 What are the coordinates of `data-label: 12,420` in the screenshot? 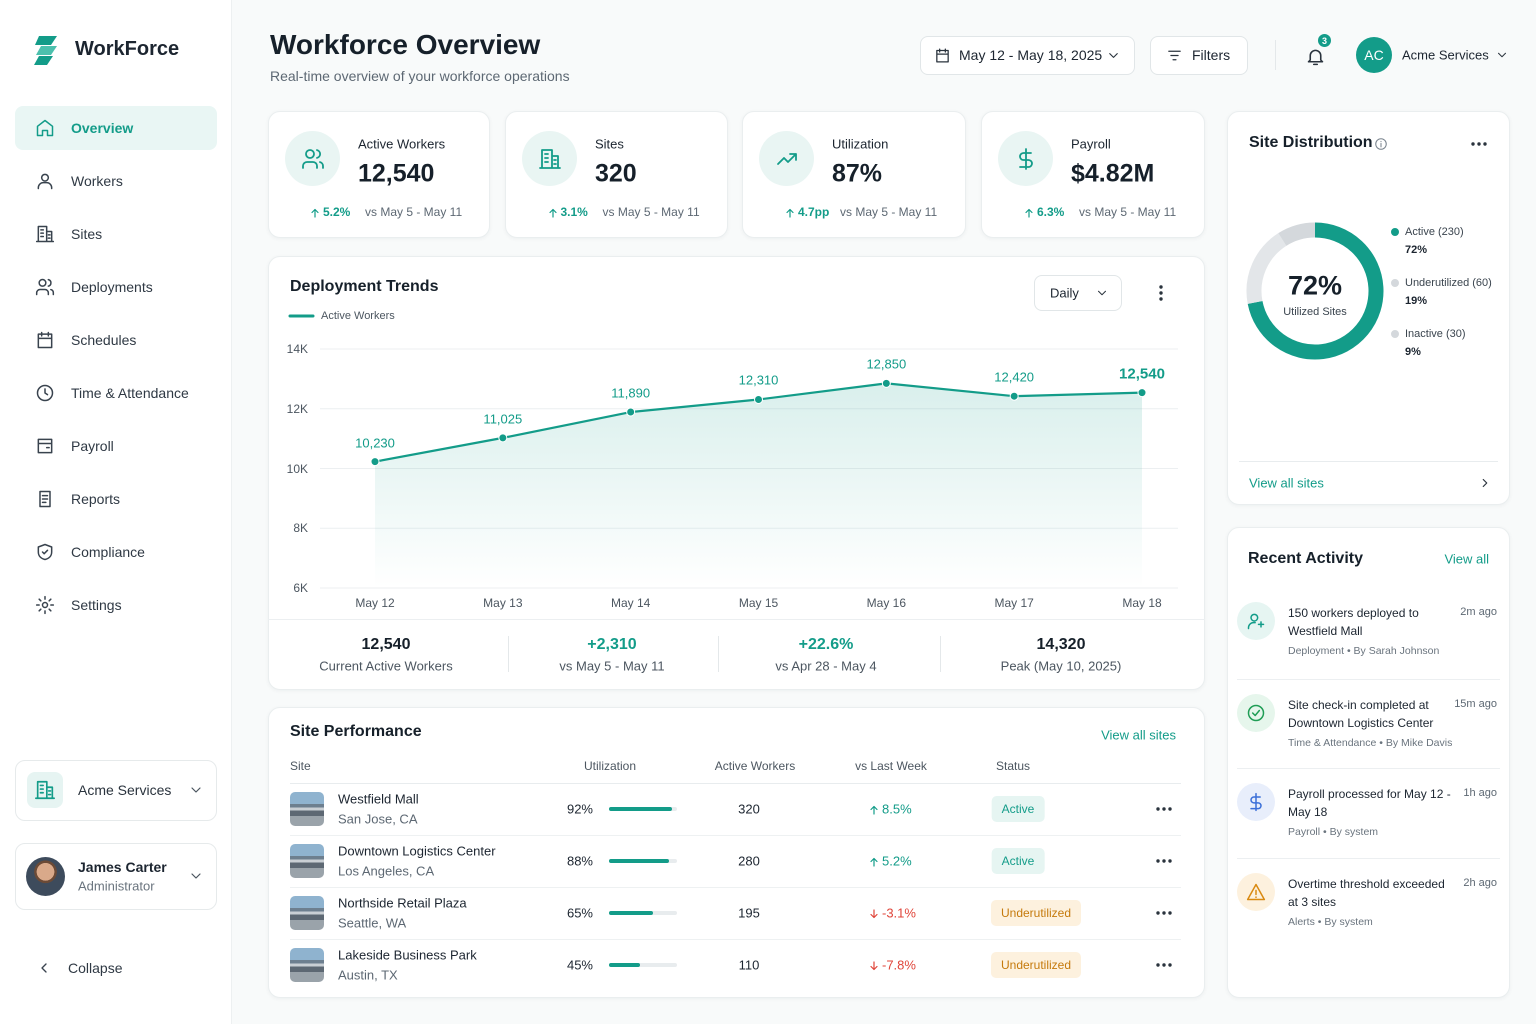 It's located at (1014, 377).